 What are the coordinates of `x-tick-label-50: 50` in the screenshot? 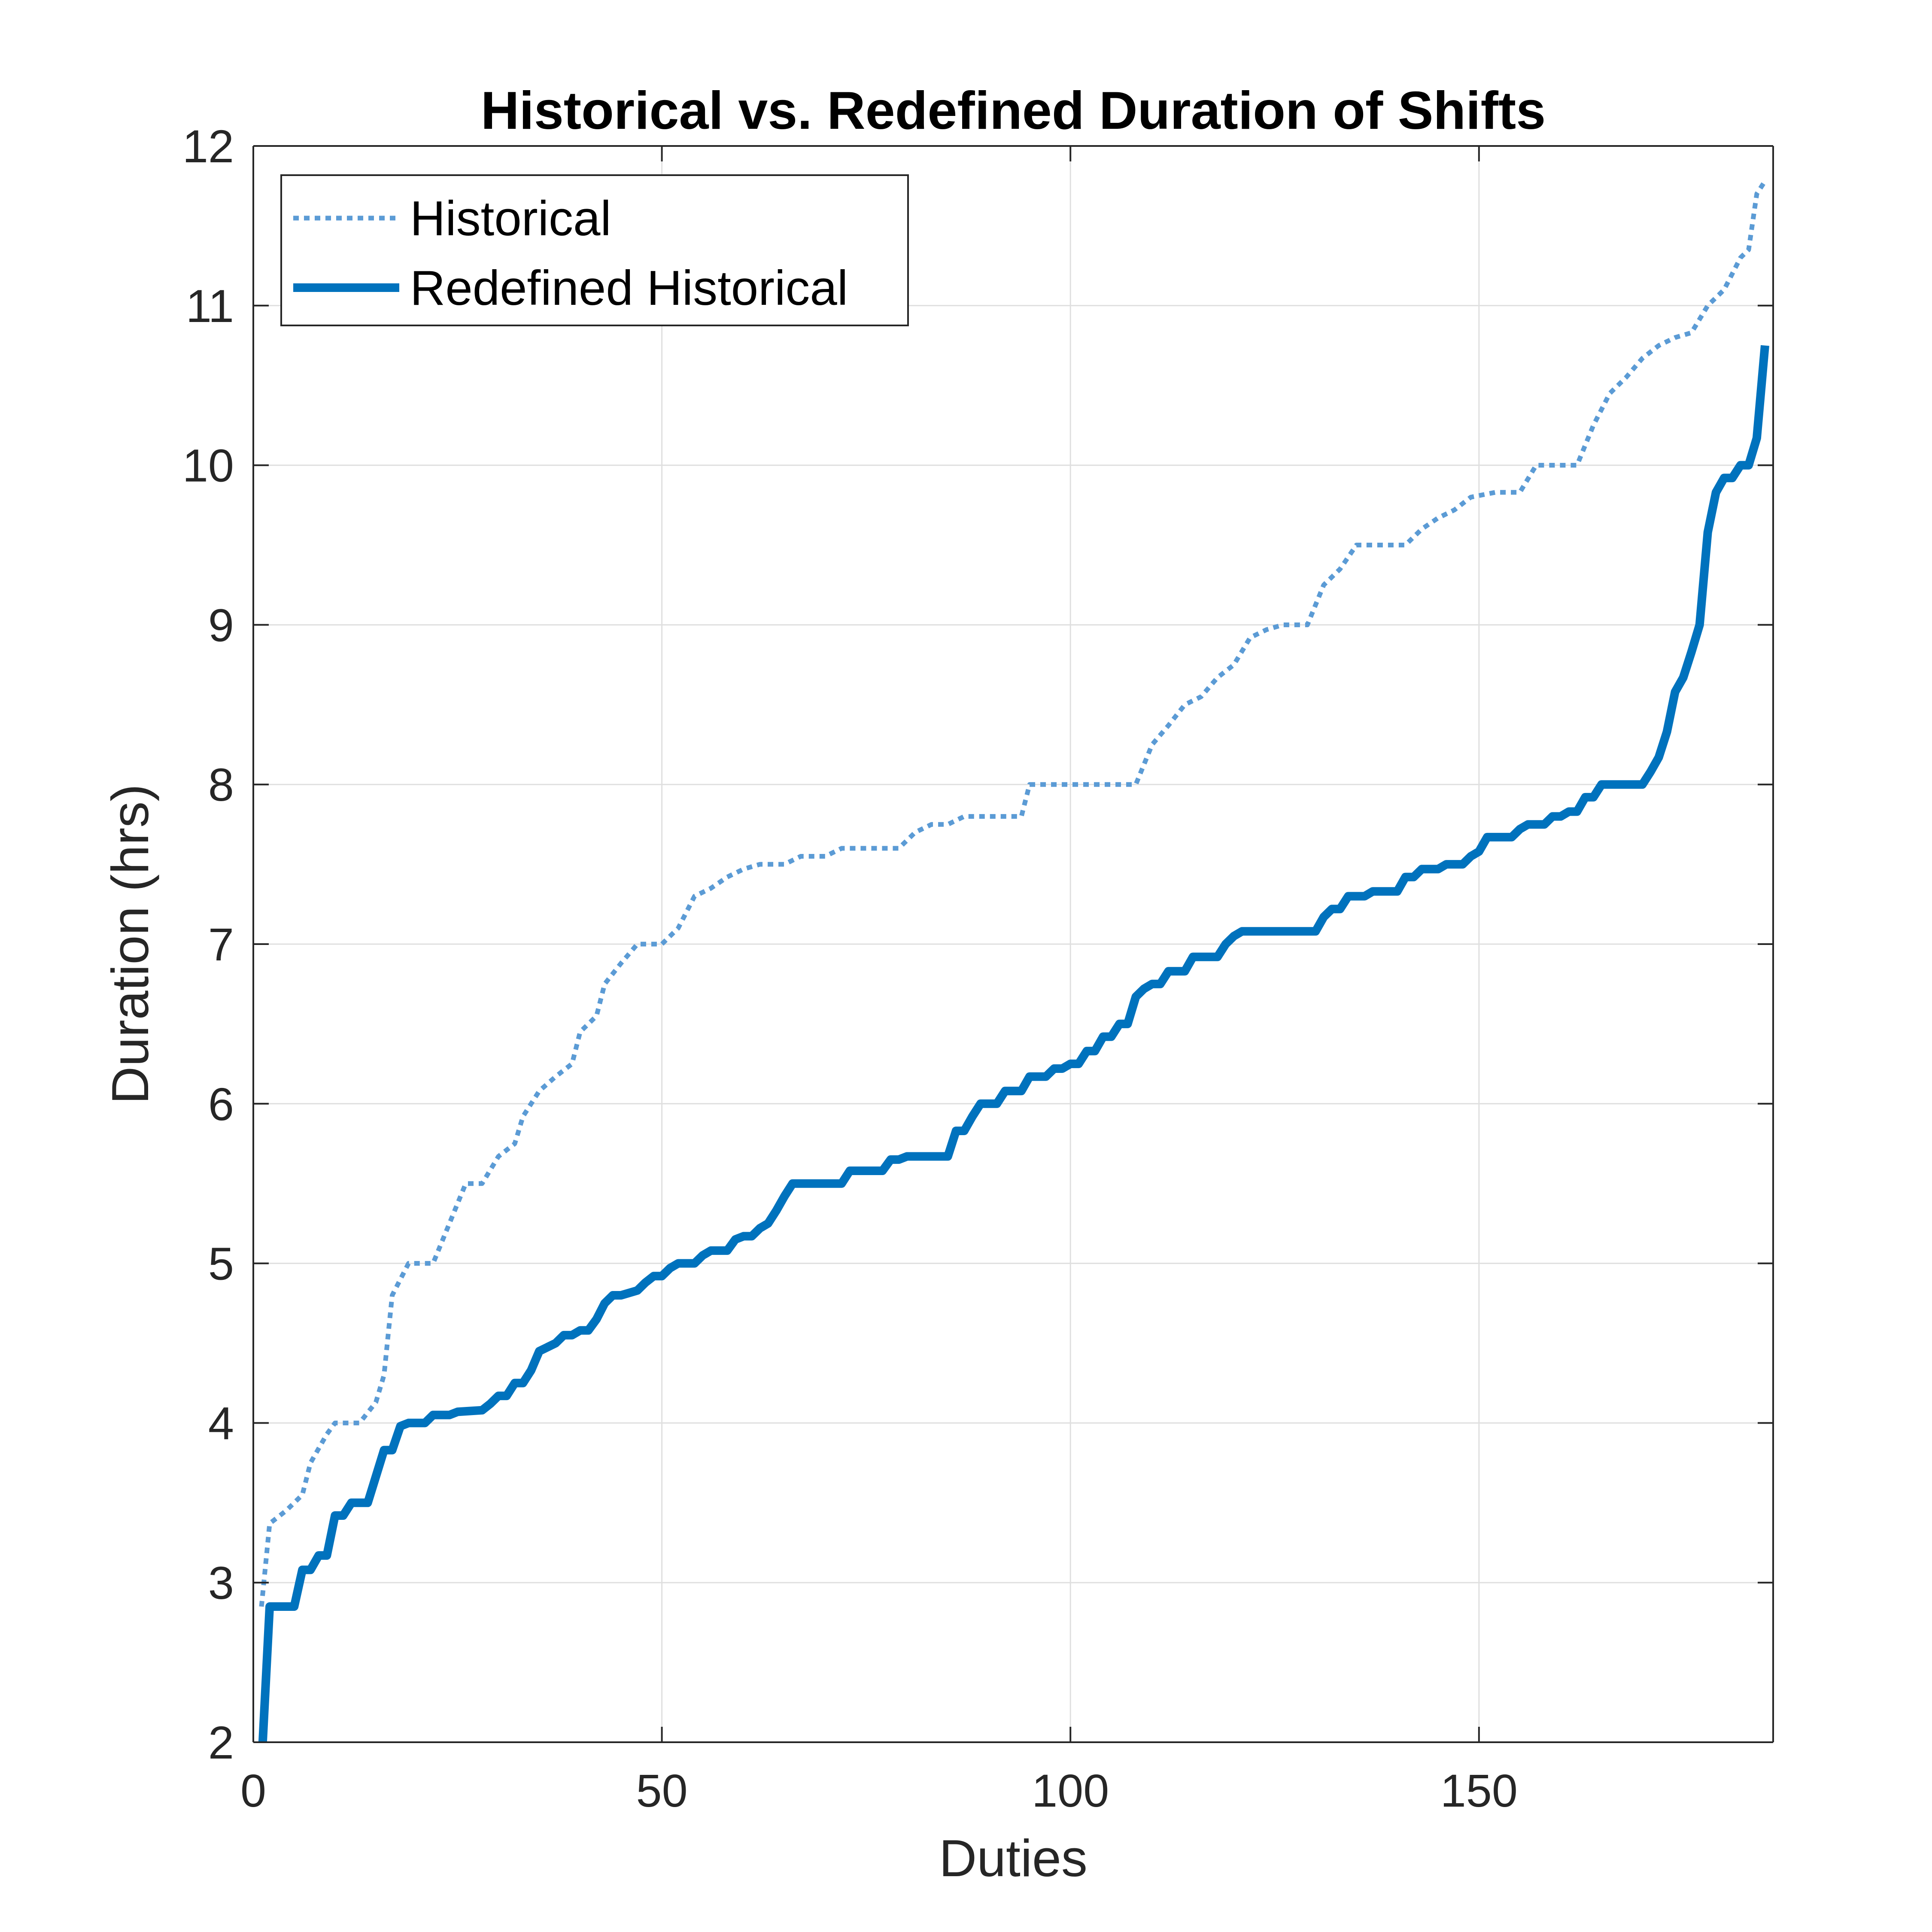 It's located at (662, 1791).